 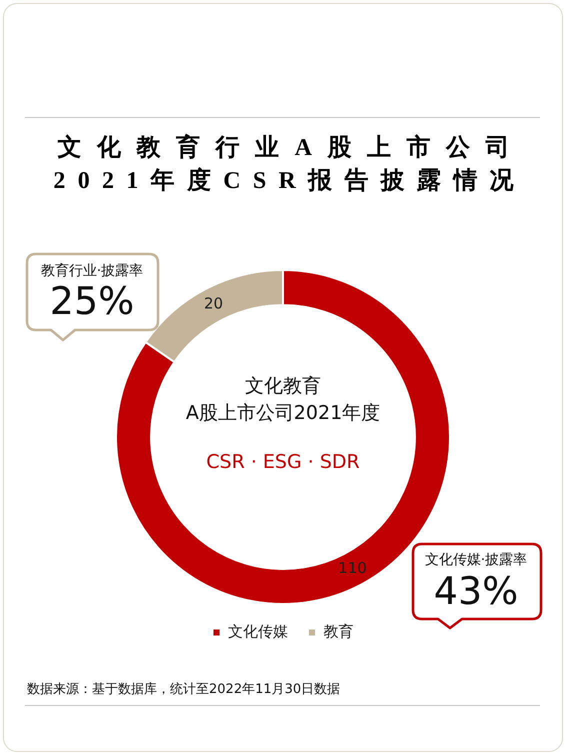 I want to click on chart-subtitle: 2021年度CSR报告披露情况, so click(x=289, y=181).